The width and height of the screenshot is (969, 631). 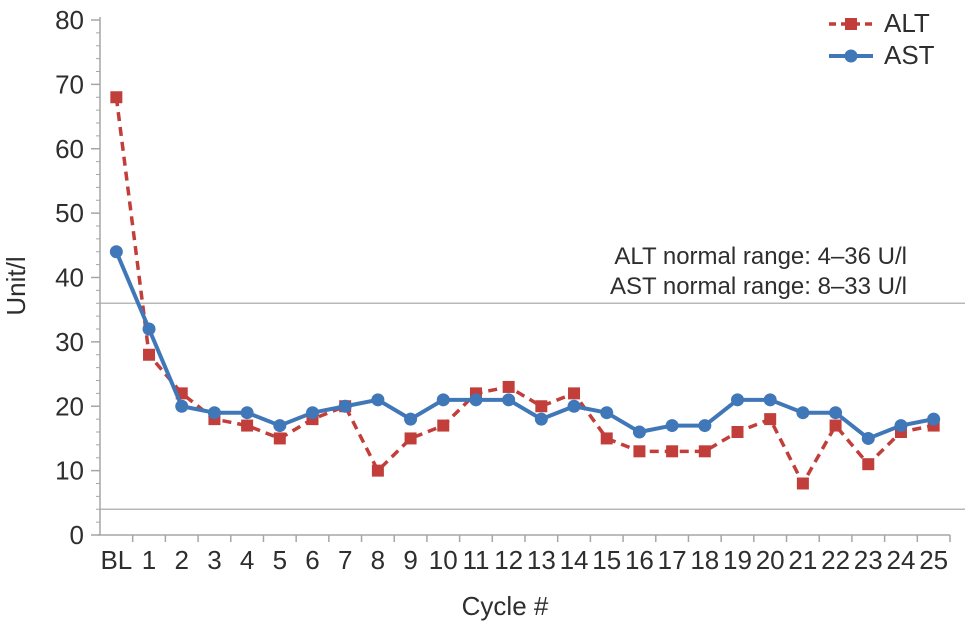 What do you see at coordinates (704, 560) in the screenshot?
I see `x-tick-label: 18` at bounding box center [704, 560].